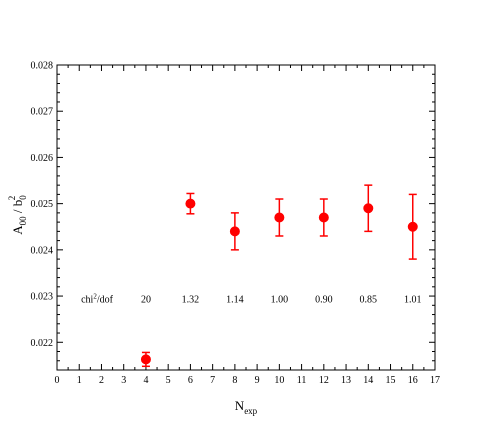 The image size is (491, 436). Describe the element at coordinates (79, 380) in the screenshot. I see `x-tick-label: 1` at that location.